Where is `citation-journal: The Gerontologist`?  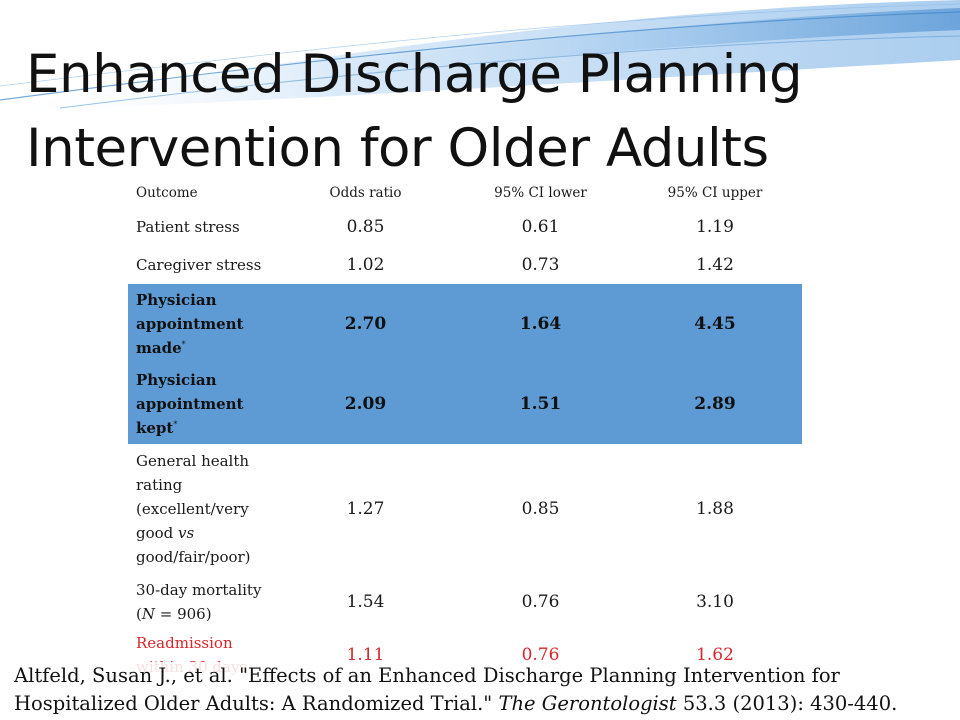 citation-journal: The Gerontologist is located at coordinates (587, 703).